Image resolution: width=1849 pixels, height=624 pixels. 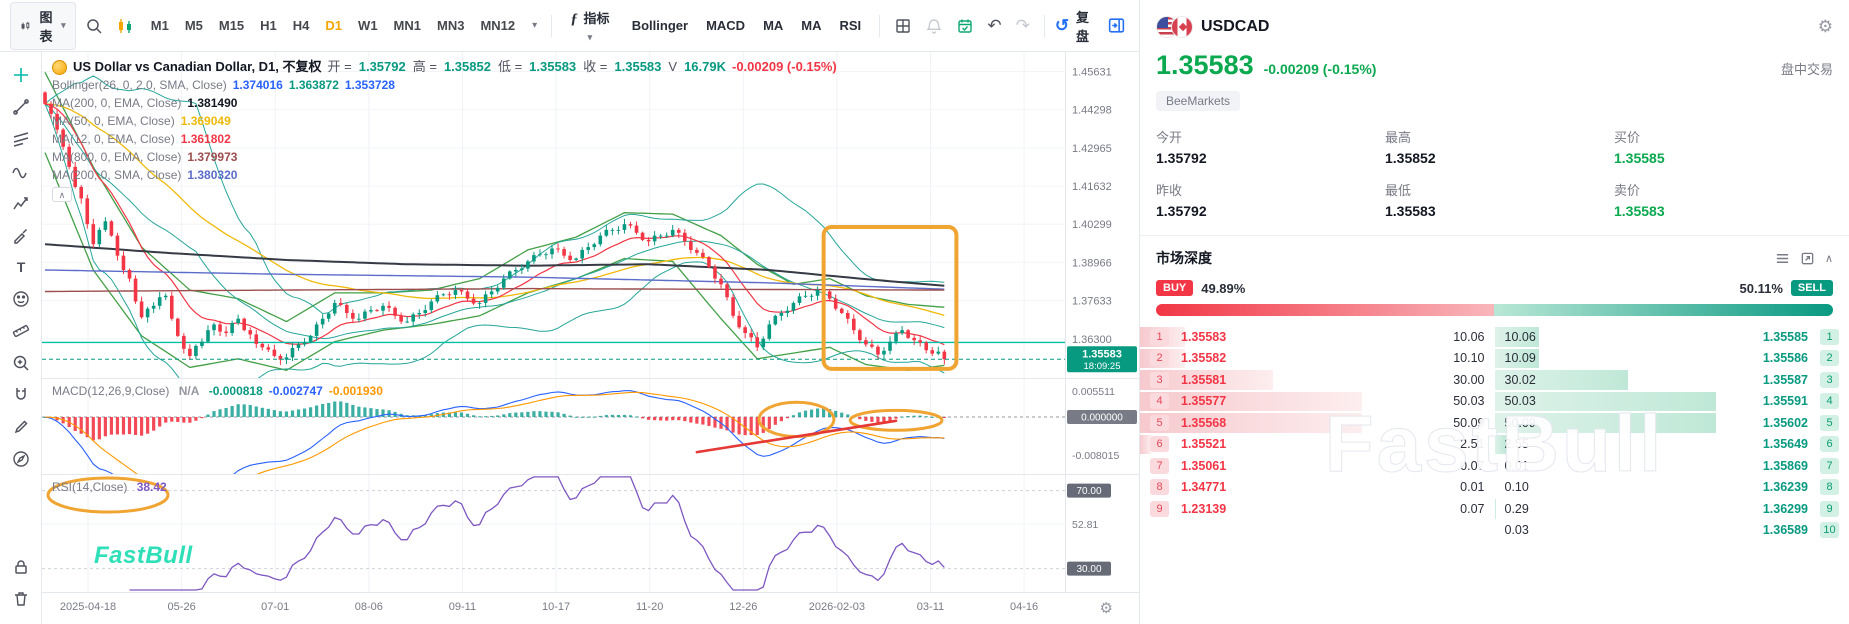 What do you see at coordinates (21, 203) in the screenshot?
I see `tool-forecast` at bounding box center [21, 203].